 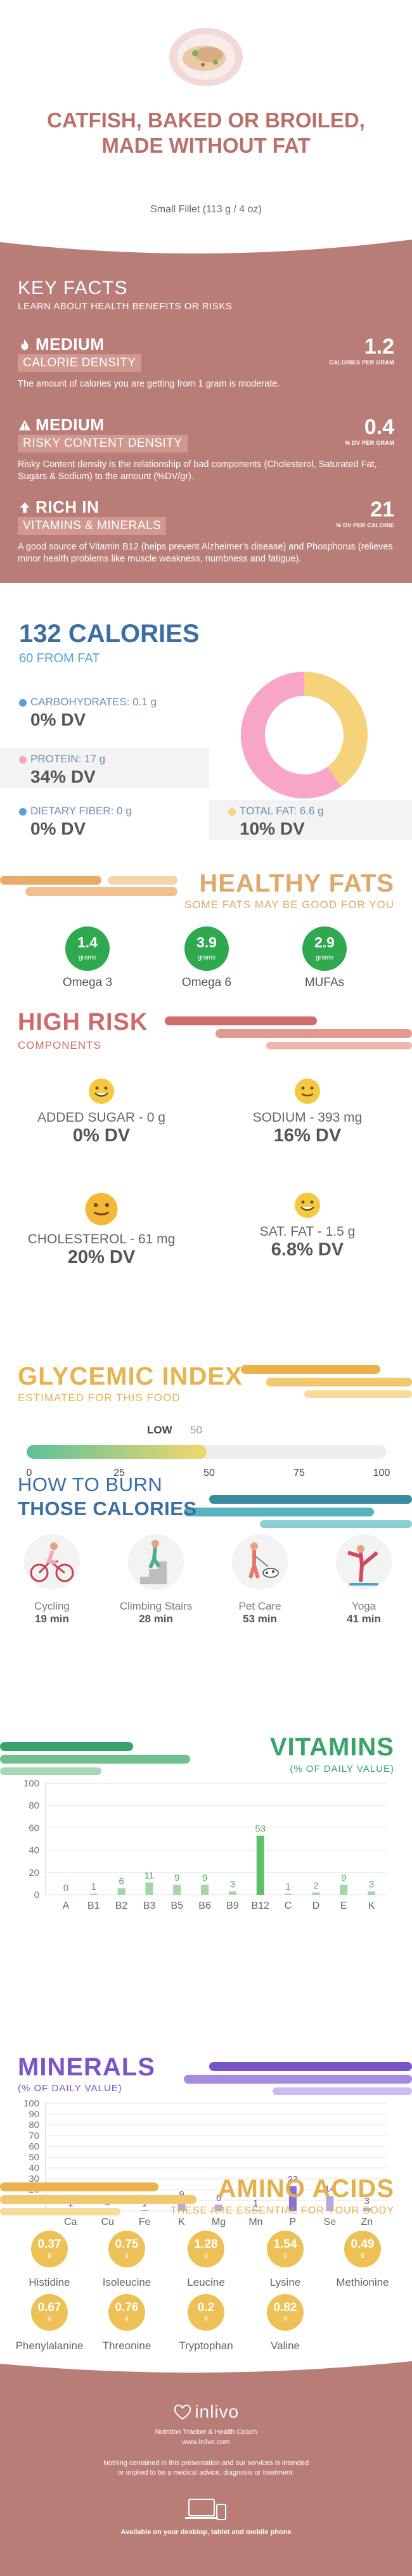 What do you see at coordinates (177, 1890) in the screenshot?
I see `vitamins-bar-b5` at bounding box center [177, 1890].